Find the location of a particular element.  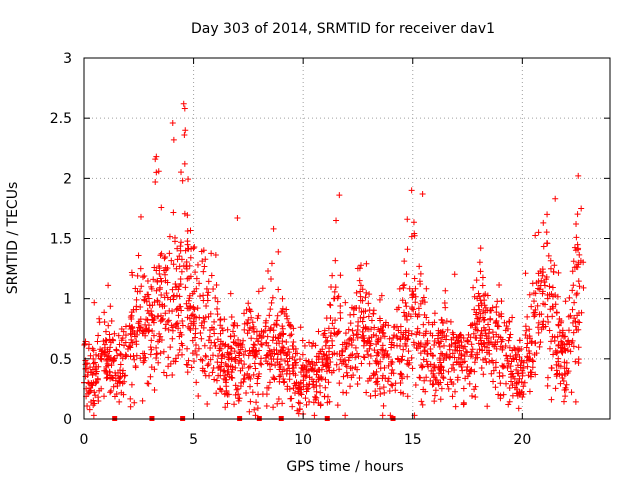

y-tick-label: 2 is located at coordinates (67, 179).